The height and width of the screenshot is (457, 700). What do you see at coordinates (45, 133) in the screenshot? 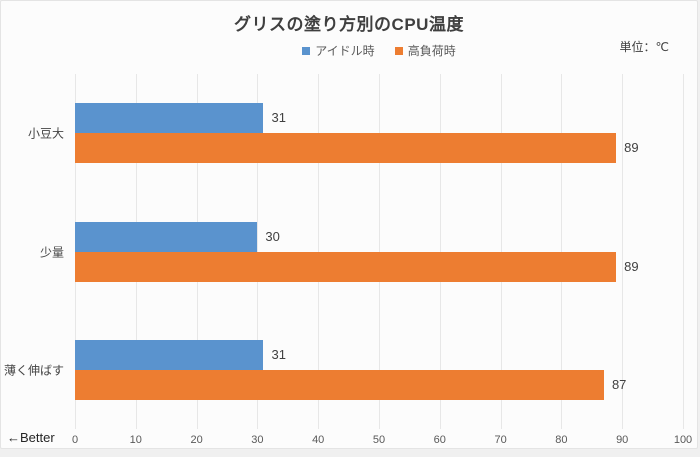
I see `category-label: 小豆大` at bounding box center [45, 133].